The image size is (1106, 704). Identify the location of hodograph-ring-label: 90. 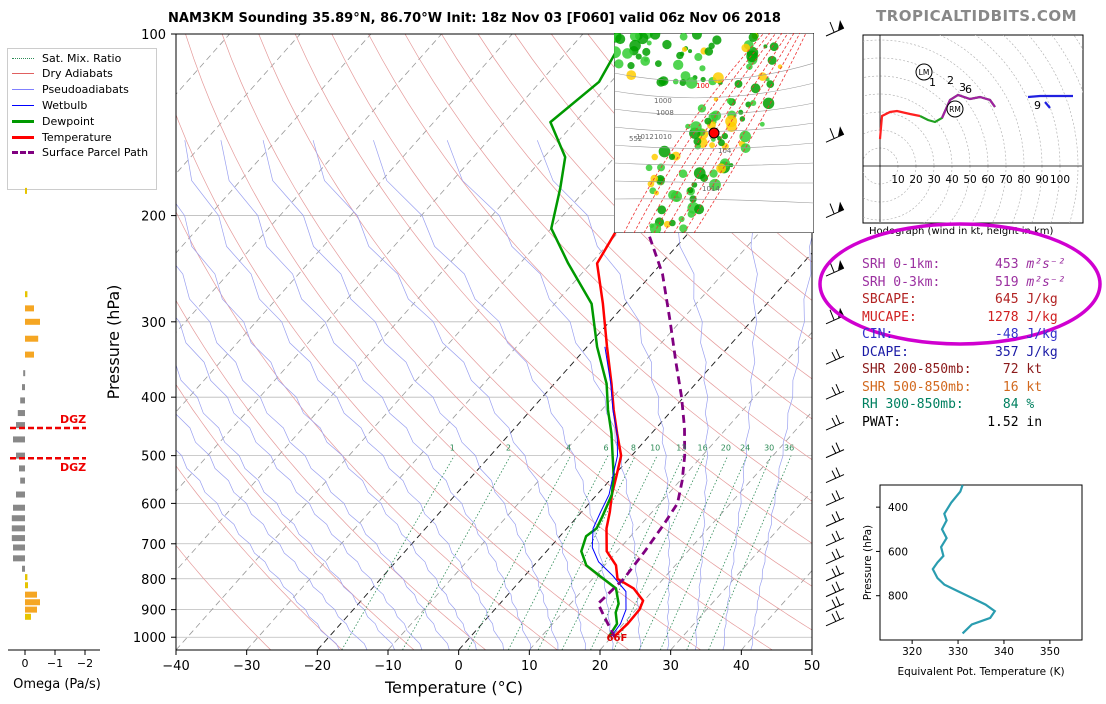
(1041, 180).